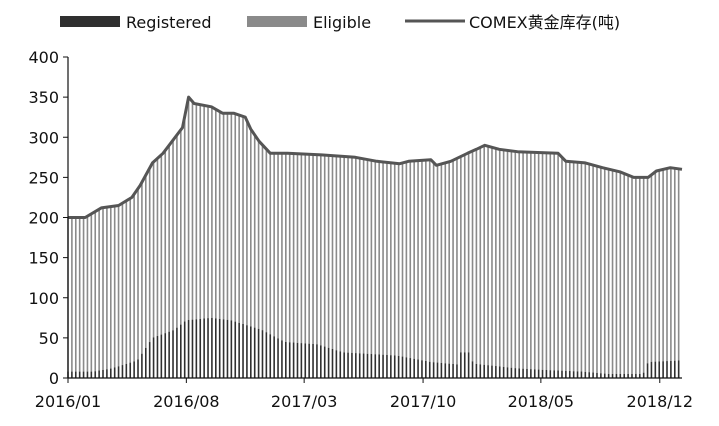 The image size is (719, 426). I want to click on legend: Registered Eligible COMEX黄金库存(吨), so click(340, 22).